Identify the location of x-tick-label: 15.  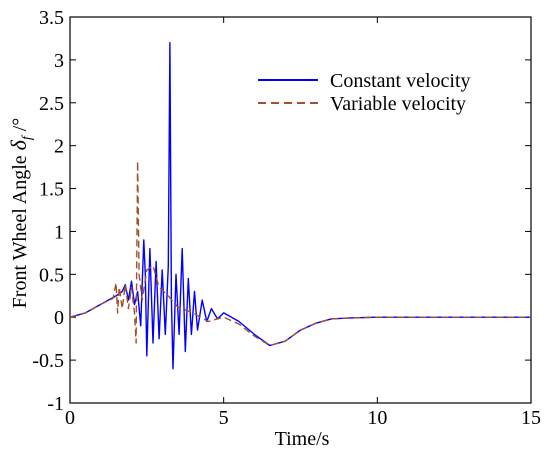
(531, 418).